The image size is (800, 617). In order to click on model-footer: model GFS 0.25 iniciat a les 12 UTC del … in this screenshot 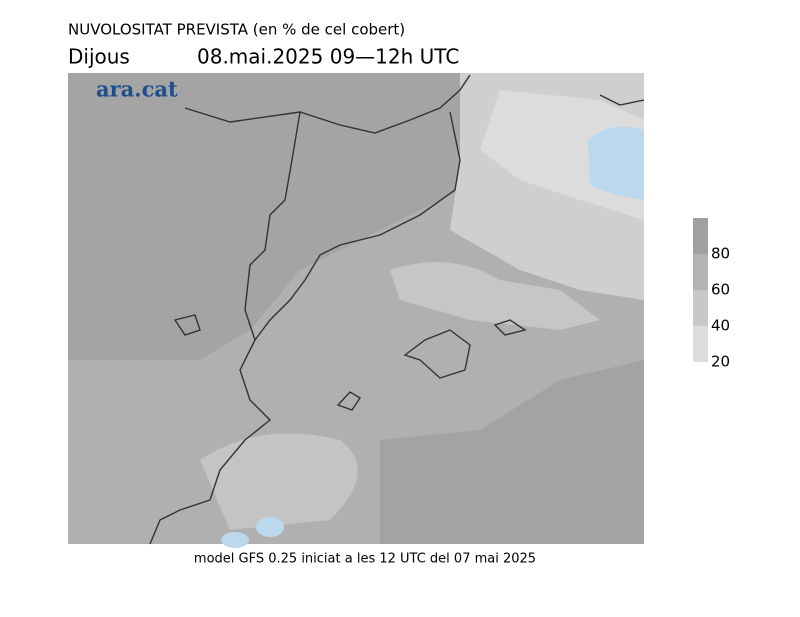, I will do `click(365, 559)`.